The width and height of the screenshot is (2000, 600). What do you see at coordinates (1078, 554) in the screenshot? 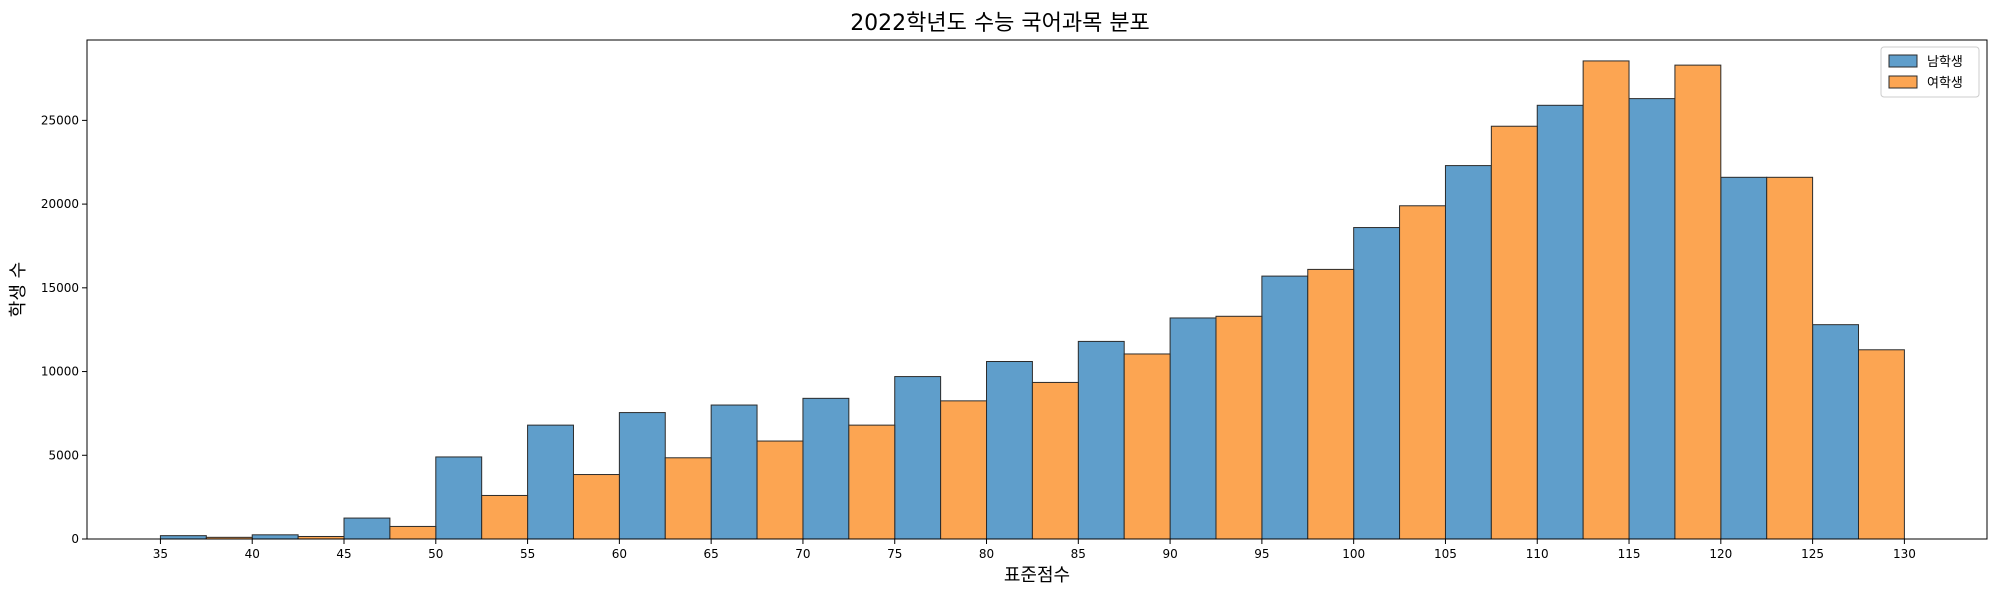
I see `x-tick-label: 85` at bounding box center [1078, 554].